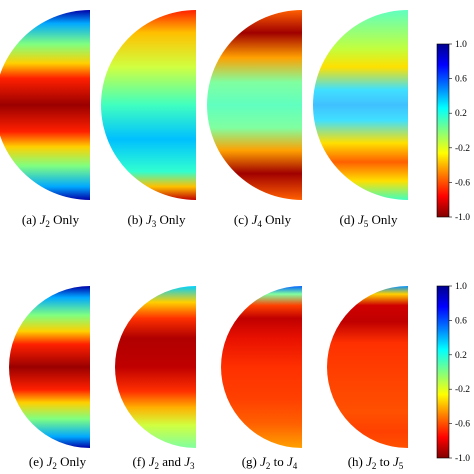 This screenshot has width=474, height=474. Describe the element at coordinates (270, 462) in the screenshot. I see `panel-caption: (g) J2 to J4` at that location.